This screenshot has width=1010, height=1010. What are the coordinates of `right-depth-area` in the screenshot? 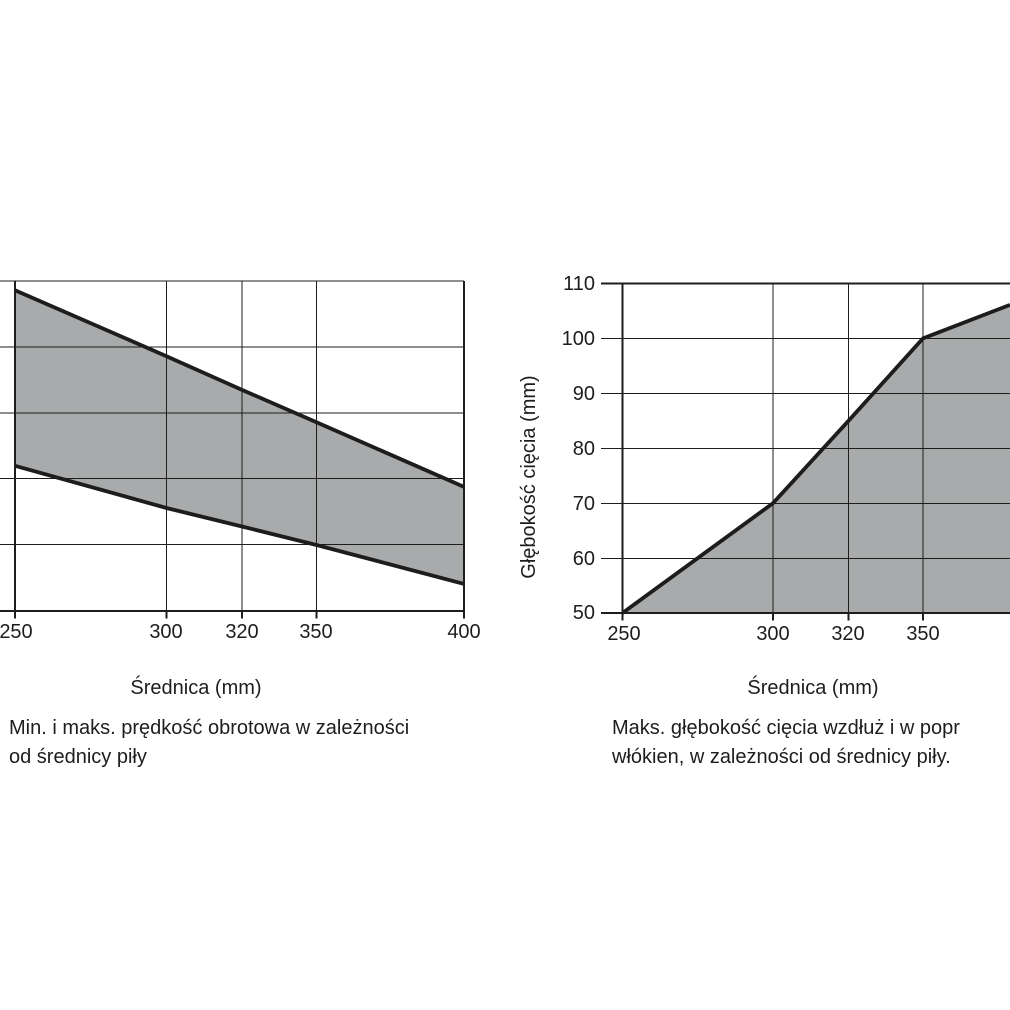 It's located at (816, 458).